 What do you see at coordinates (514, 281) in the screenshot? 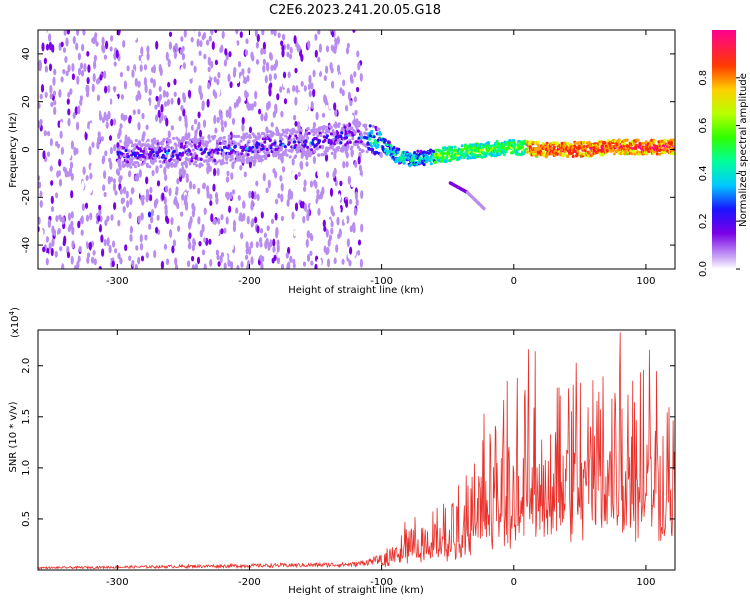
I see `spectrogram-x-tick-label: 0` at bounding box center [514, 281].